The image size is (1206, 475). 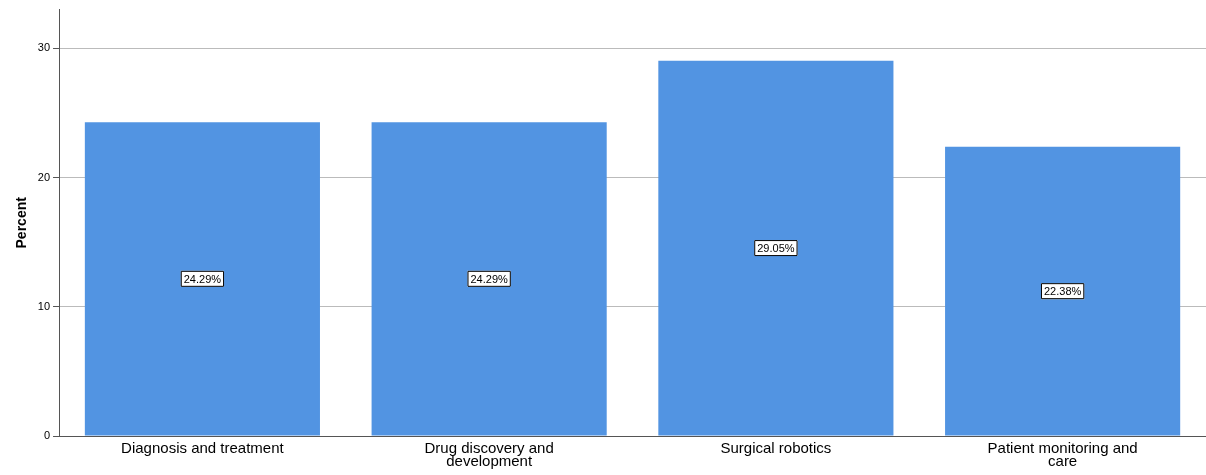 I want to click on x-tick-label: Surgical robotics, so click(x=776, y=447).